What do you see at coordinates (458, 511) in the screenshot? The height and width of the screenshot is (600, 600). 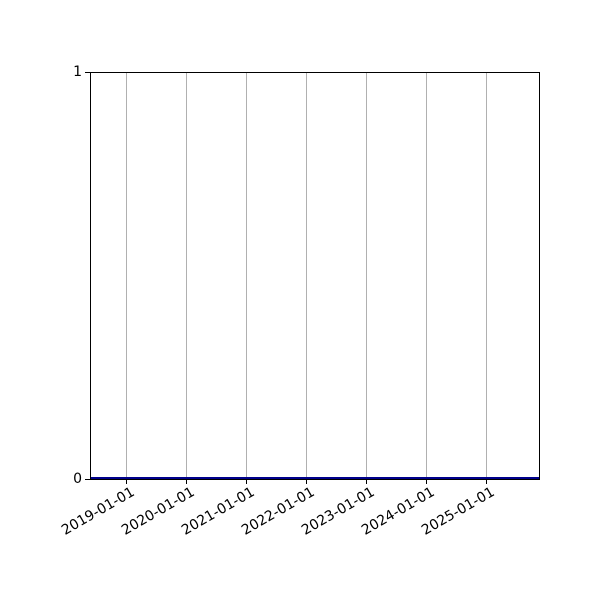 I see `x-tick-label: 2025-01-01` at bounding box center [458, 511].